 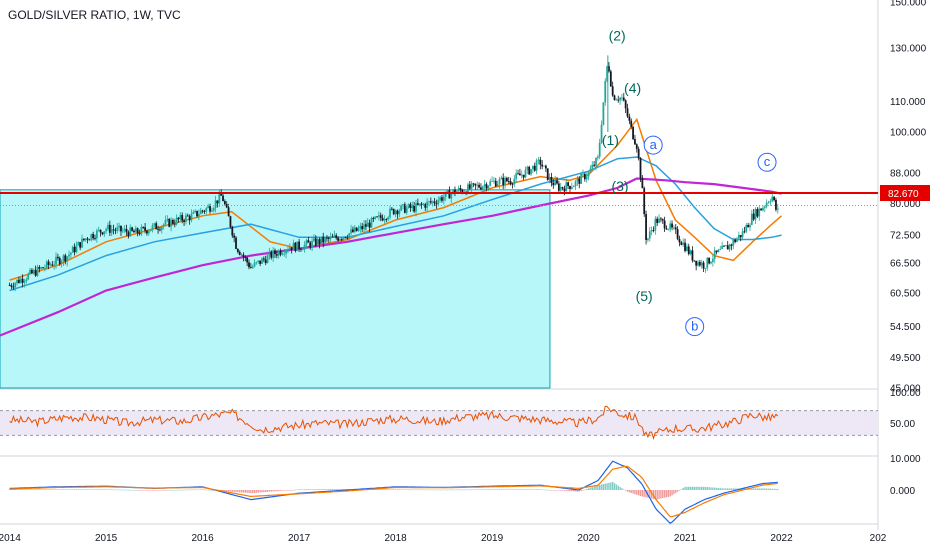 What do you see at coordinates (905, 358) in the screenshot?
I see `price-axis-label: 49.500` at bounding box center [905, 358].